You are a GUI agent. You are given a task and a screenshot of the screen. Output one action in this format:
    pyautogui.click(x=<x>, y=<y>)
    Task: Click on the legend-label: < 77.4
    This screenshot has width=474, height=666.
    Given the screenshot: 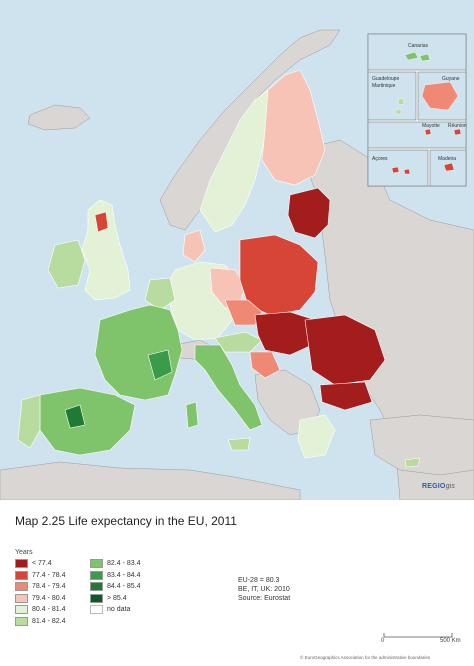 What is the action you would take?
    pyautogui.click(x=42, y=563)
    